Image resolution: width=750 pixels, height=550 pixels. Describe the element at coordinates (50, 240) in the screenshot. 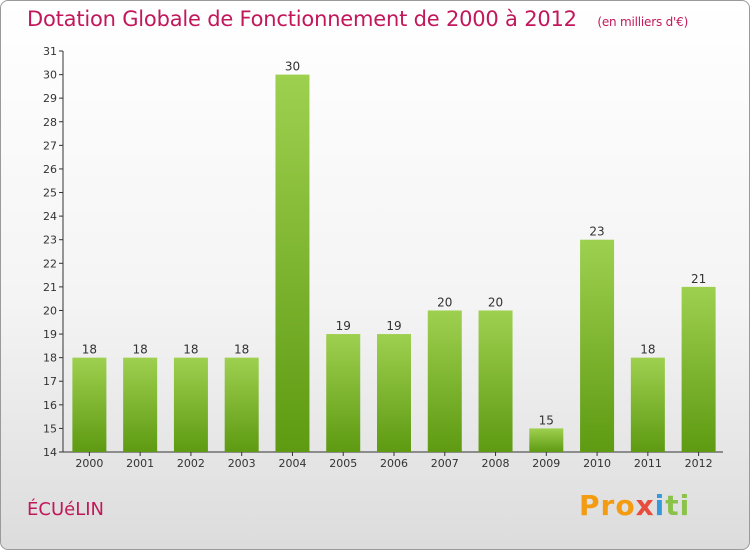

I see `y-tick-label: 23` at that location.